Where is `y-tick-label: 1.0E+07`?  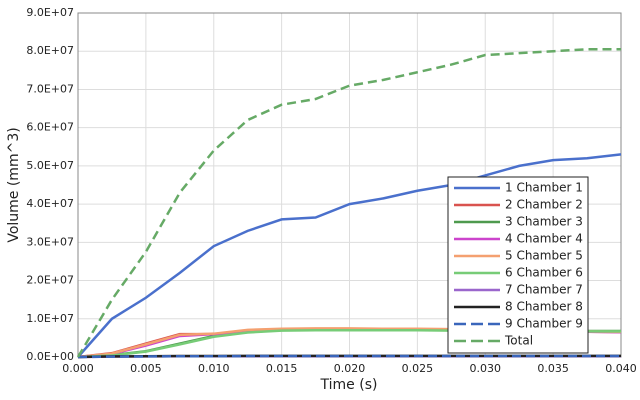 y-tick-label: 1.0E+07 is located at coordinates (50, 318).